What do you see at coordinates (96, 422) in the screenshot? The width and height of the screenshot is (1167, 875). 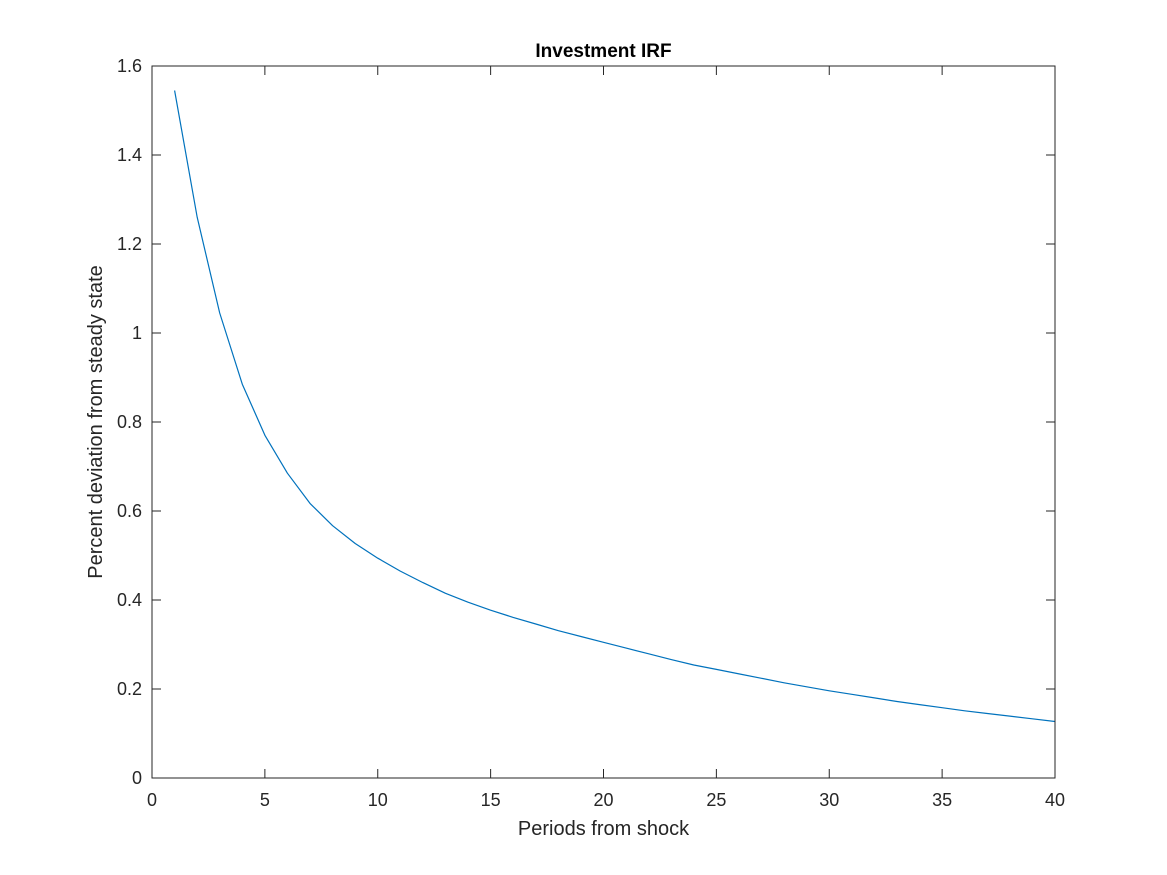 I see `y-axis-label: Percent deviation from steady state` at bounding box center [96, 422].